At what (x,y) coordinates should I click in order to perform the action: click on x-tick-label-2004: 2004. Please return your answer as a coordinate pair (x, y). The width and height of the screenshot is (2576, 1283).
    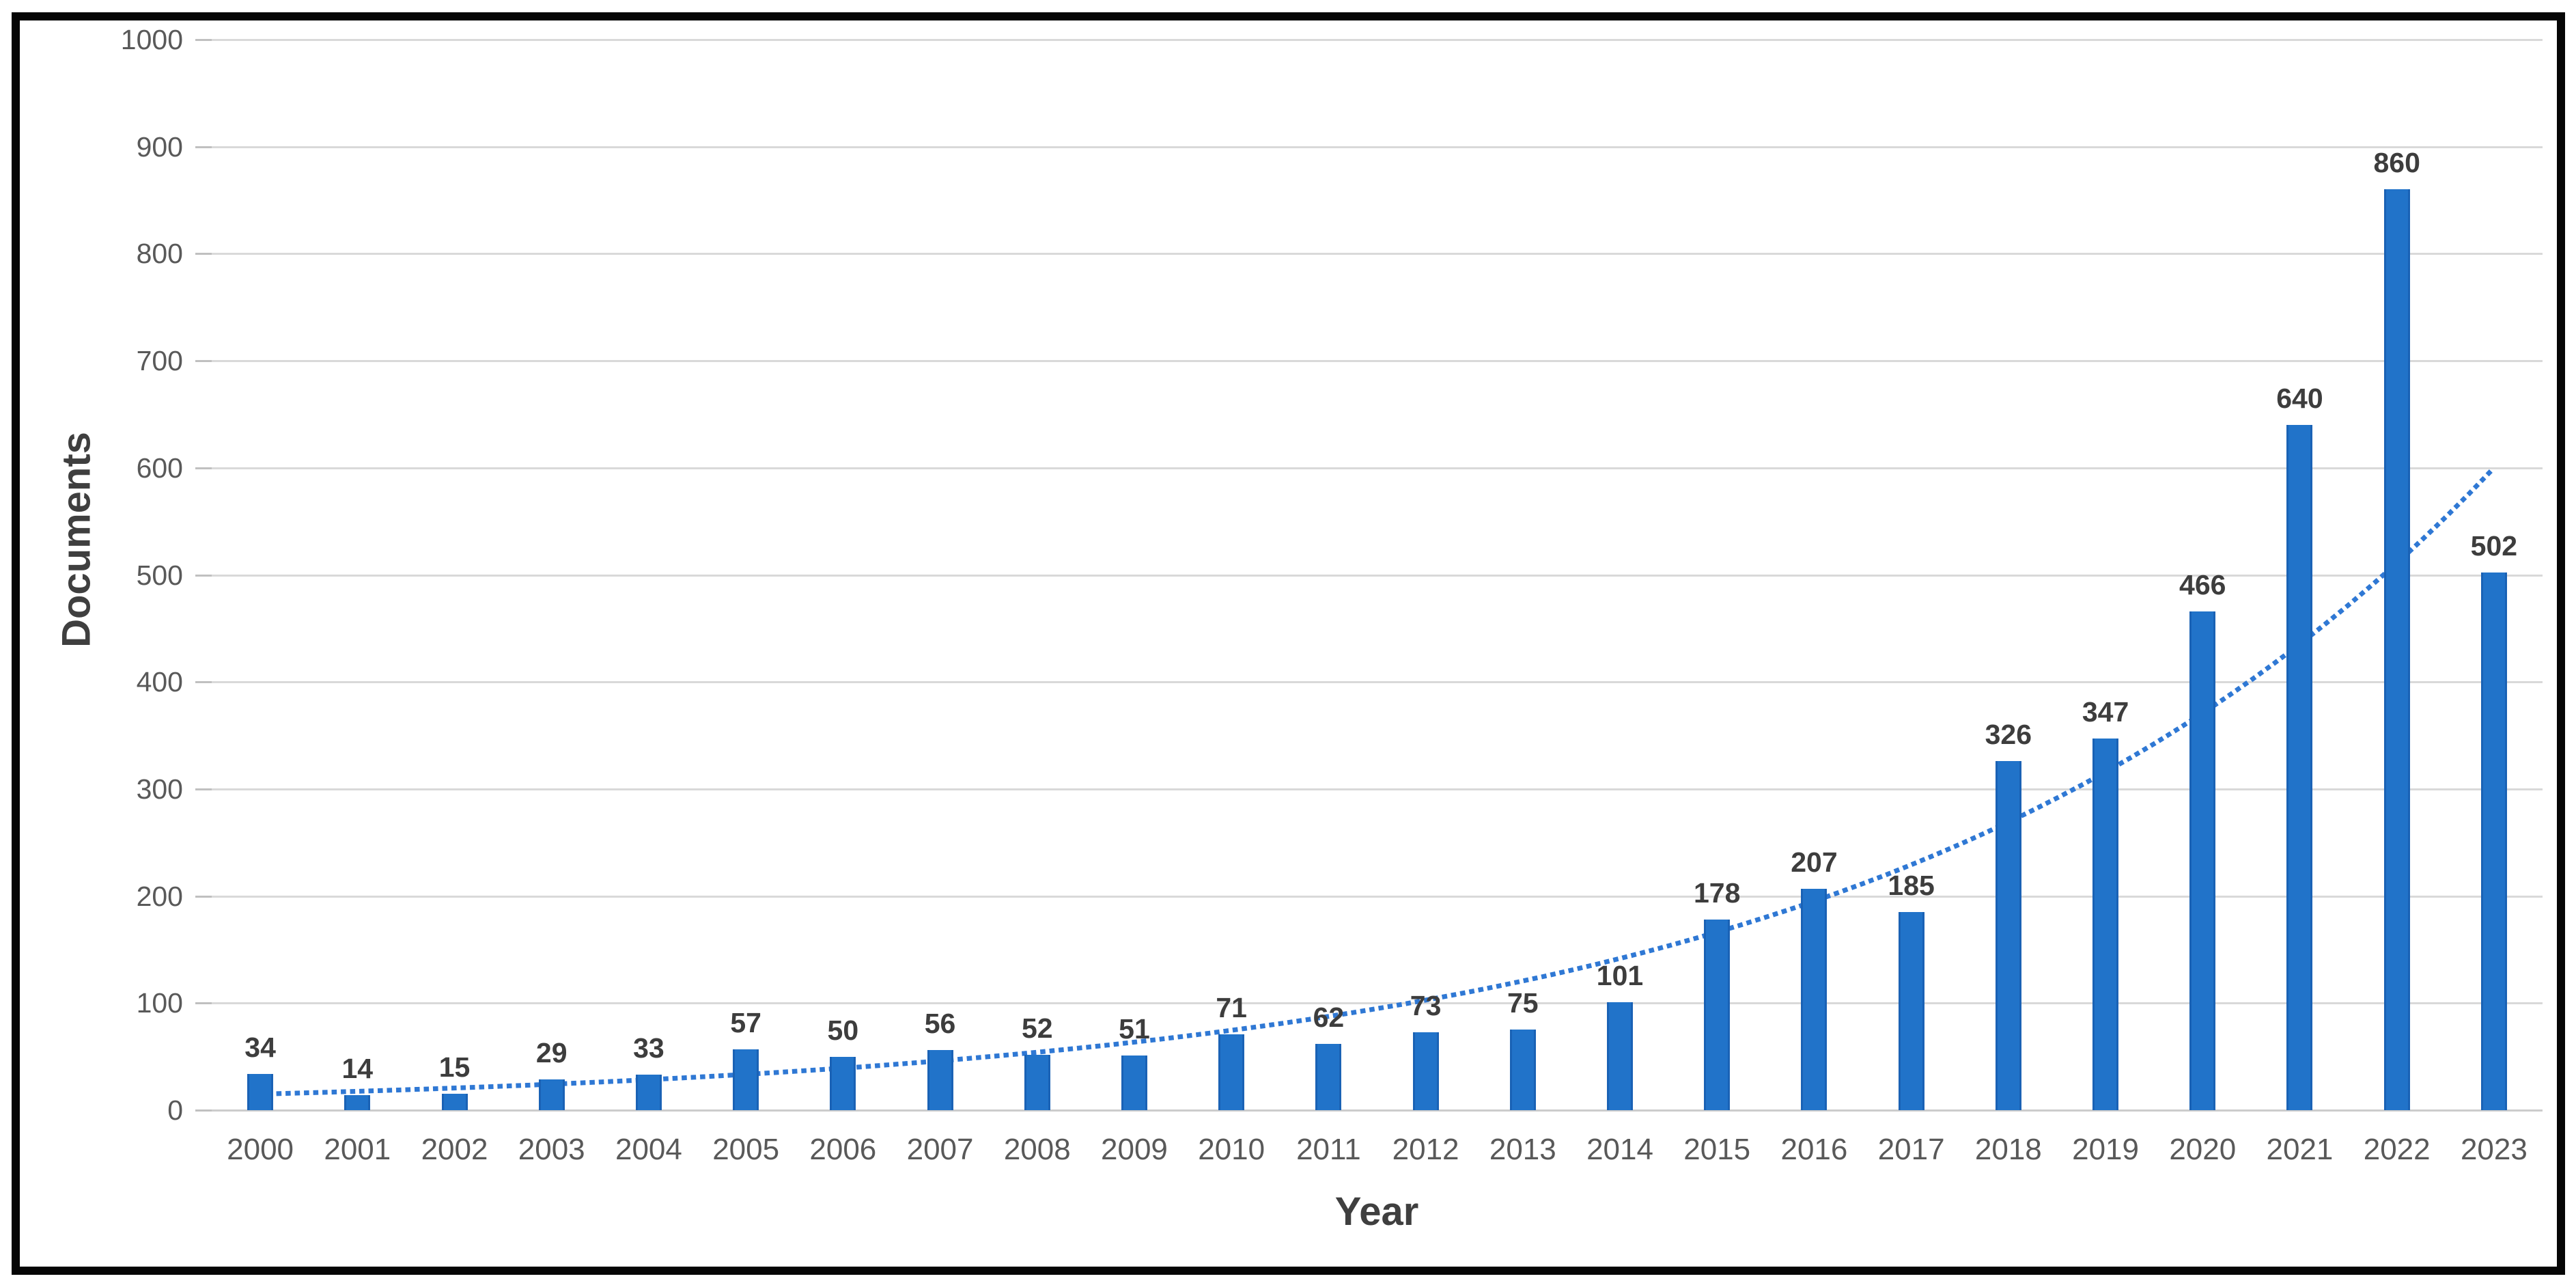
    Looking at the image, I should click on (648, 1149).